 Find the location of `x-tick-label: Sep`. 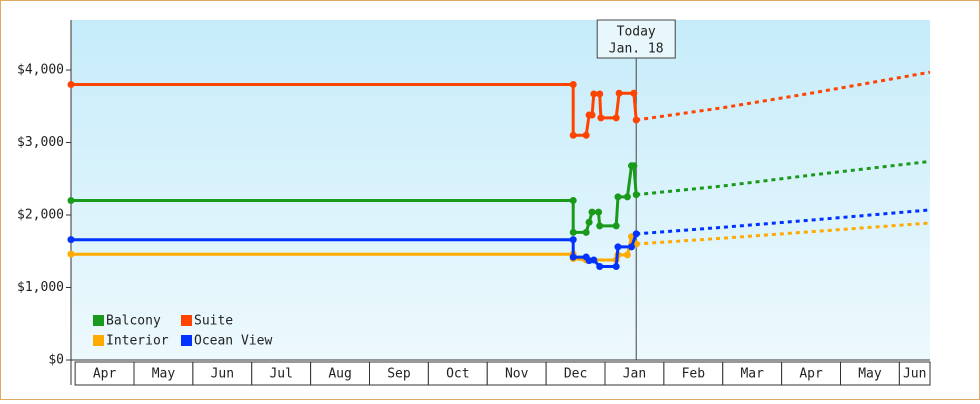

x-tick-label: Sep is located at coordinates (399, 374).